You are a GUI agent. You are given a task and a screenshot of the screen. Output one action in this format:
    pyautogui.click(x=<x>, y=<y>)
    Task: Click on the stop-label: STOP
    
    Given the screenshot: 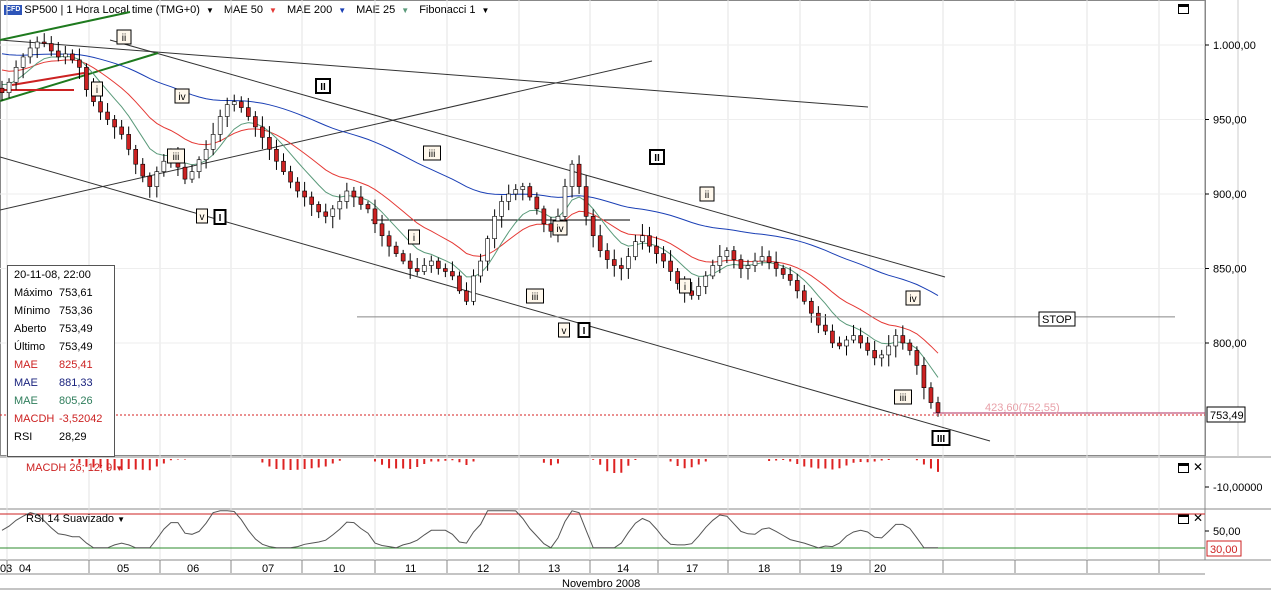 What is the action you would take?
    pyautogui.click(x=1057, y=320)
    